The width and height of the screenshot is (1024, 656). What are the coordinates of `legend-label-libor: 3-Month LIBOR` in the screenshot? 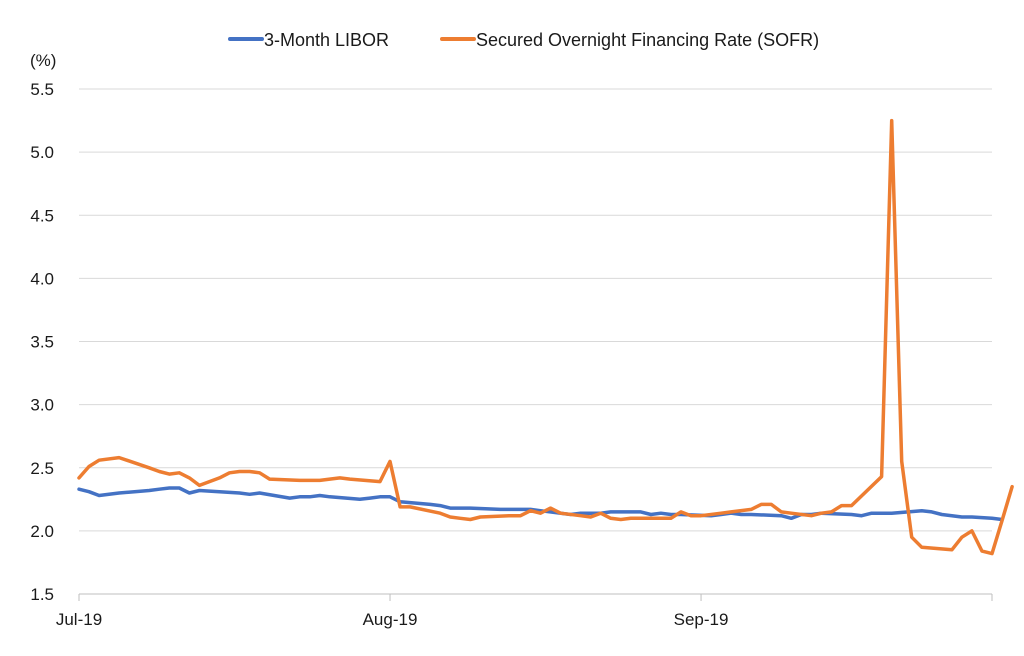 It's located at (326, 40).